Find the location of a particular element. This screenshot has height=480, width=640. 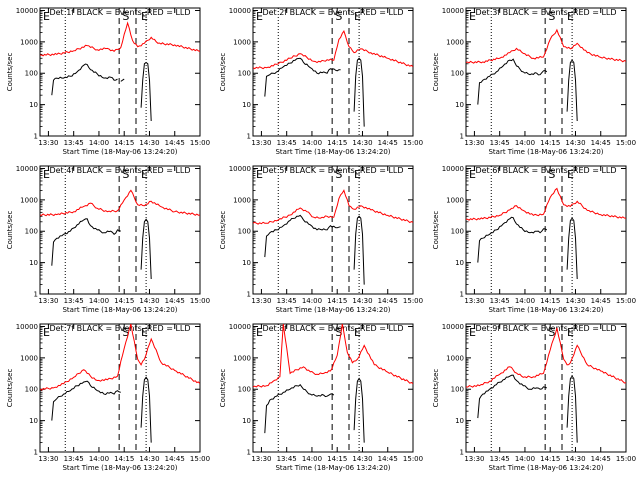

chart-title: Det 3f BLACK = Events, RED = LLD is located at coordinates (545, 12).